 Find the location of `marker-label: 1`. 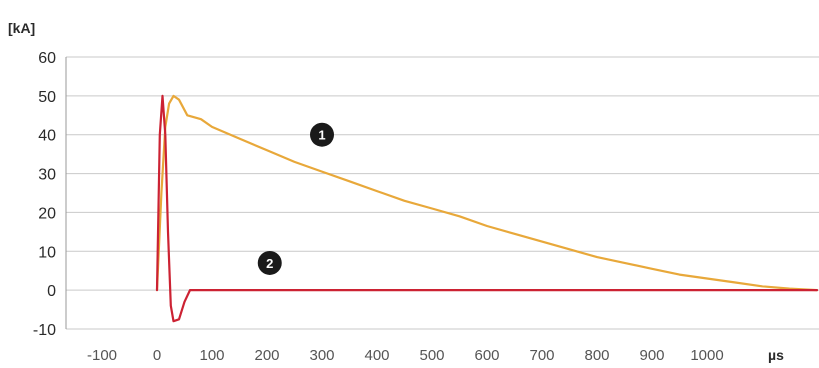

marker-label: 1 is located at coordinates (321, 135).